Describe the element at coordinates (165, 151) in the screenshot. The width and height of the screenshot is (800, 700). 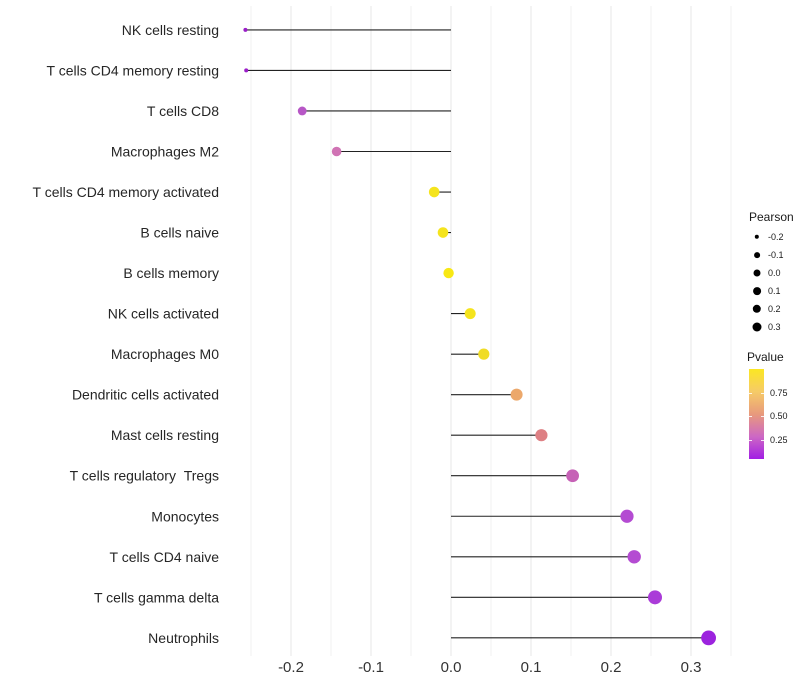
I see `category-label: Macrophages M2` at that location.